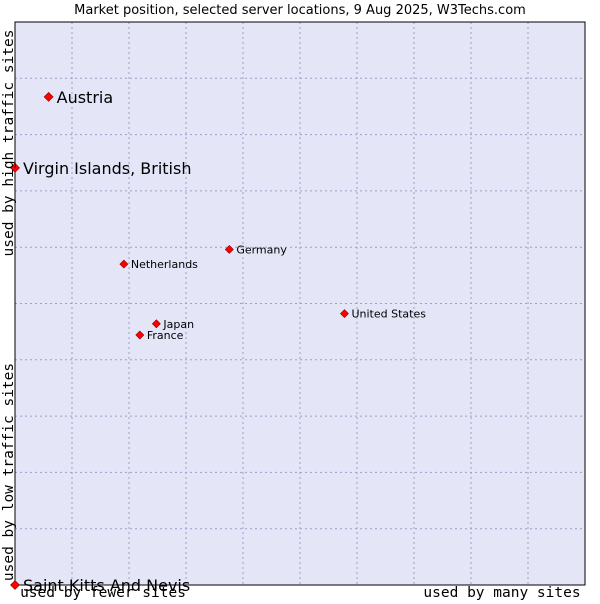  I want to click on data-point-austria: Austria, so click(78, 97).